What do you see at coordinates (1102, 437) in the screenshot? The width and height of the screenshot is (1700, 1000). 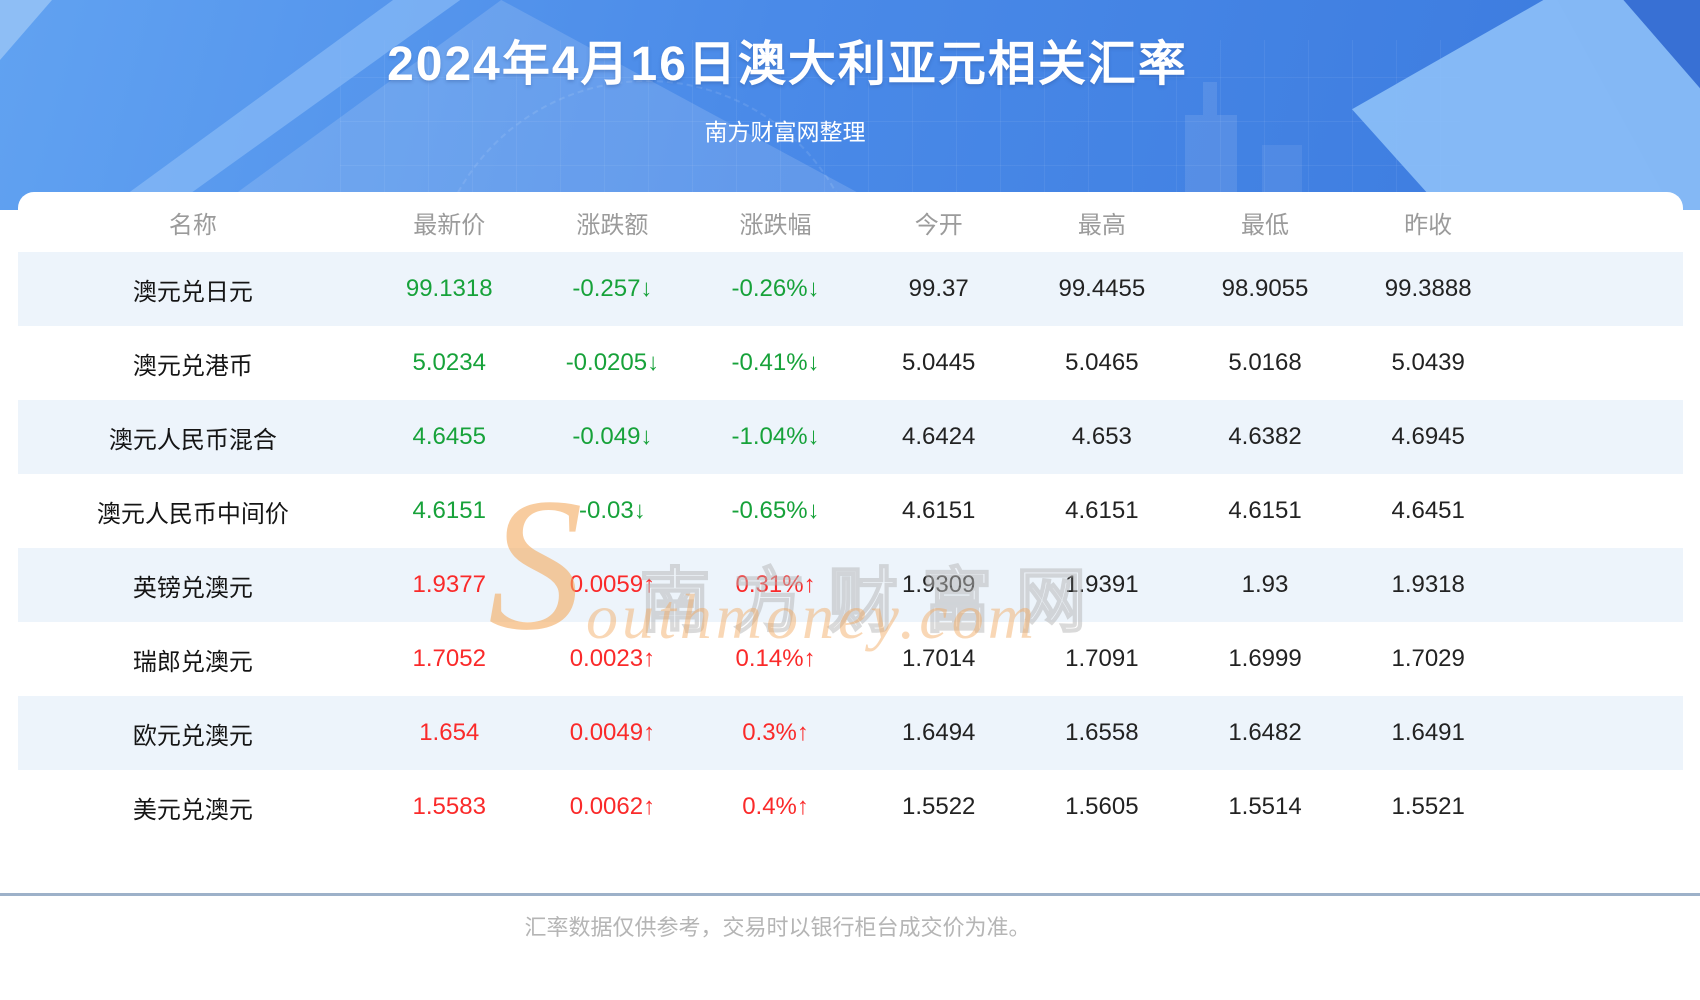 I see `high-cell: 4.653` at bounding box center [1102, 437].